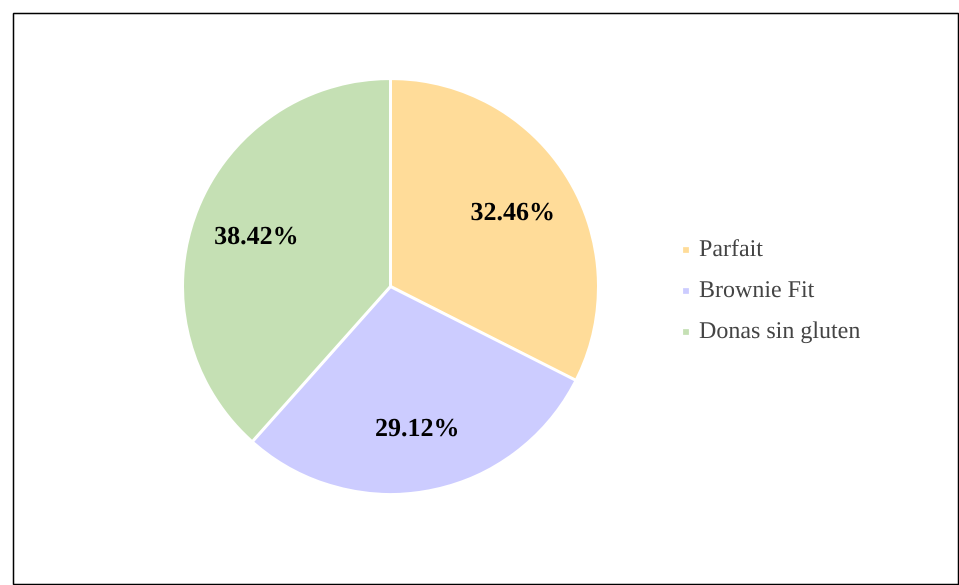  I want to click on legend-label: Brownie Fit, so click(756, 290).